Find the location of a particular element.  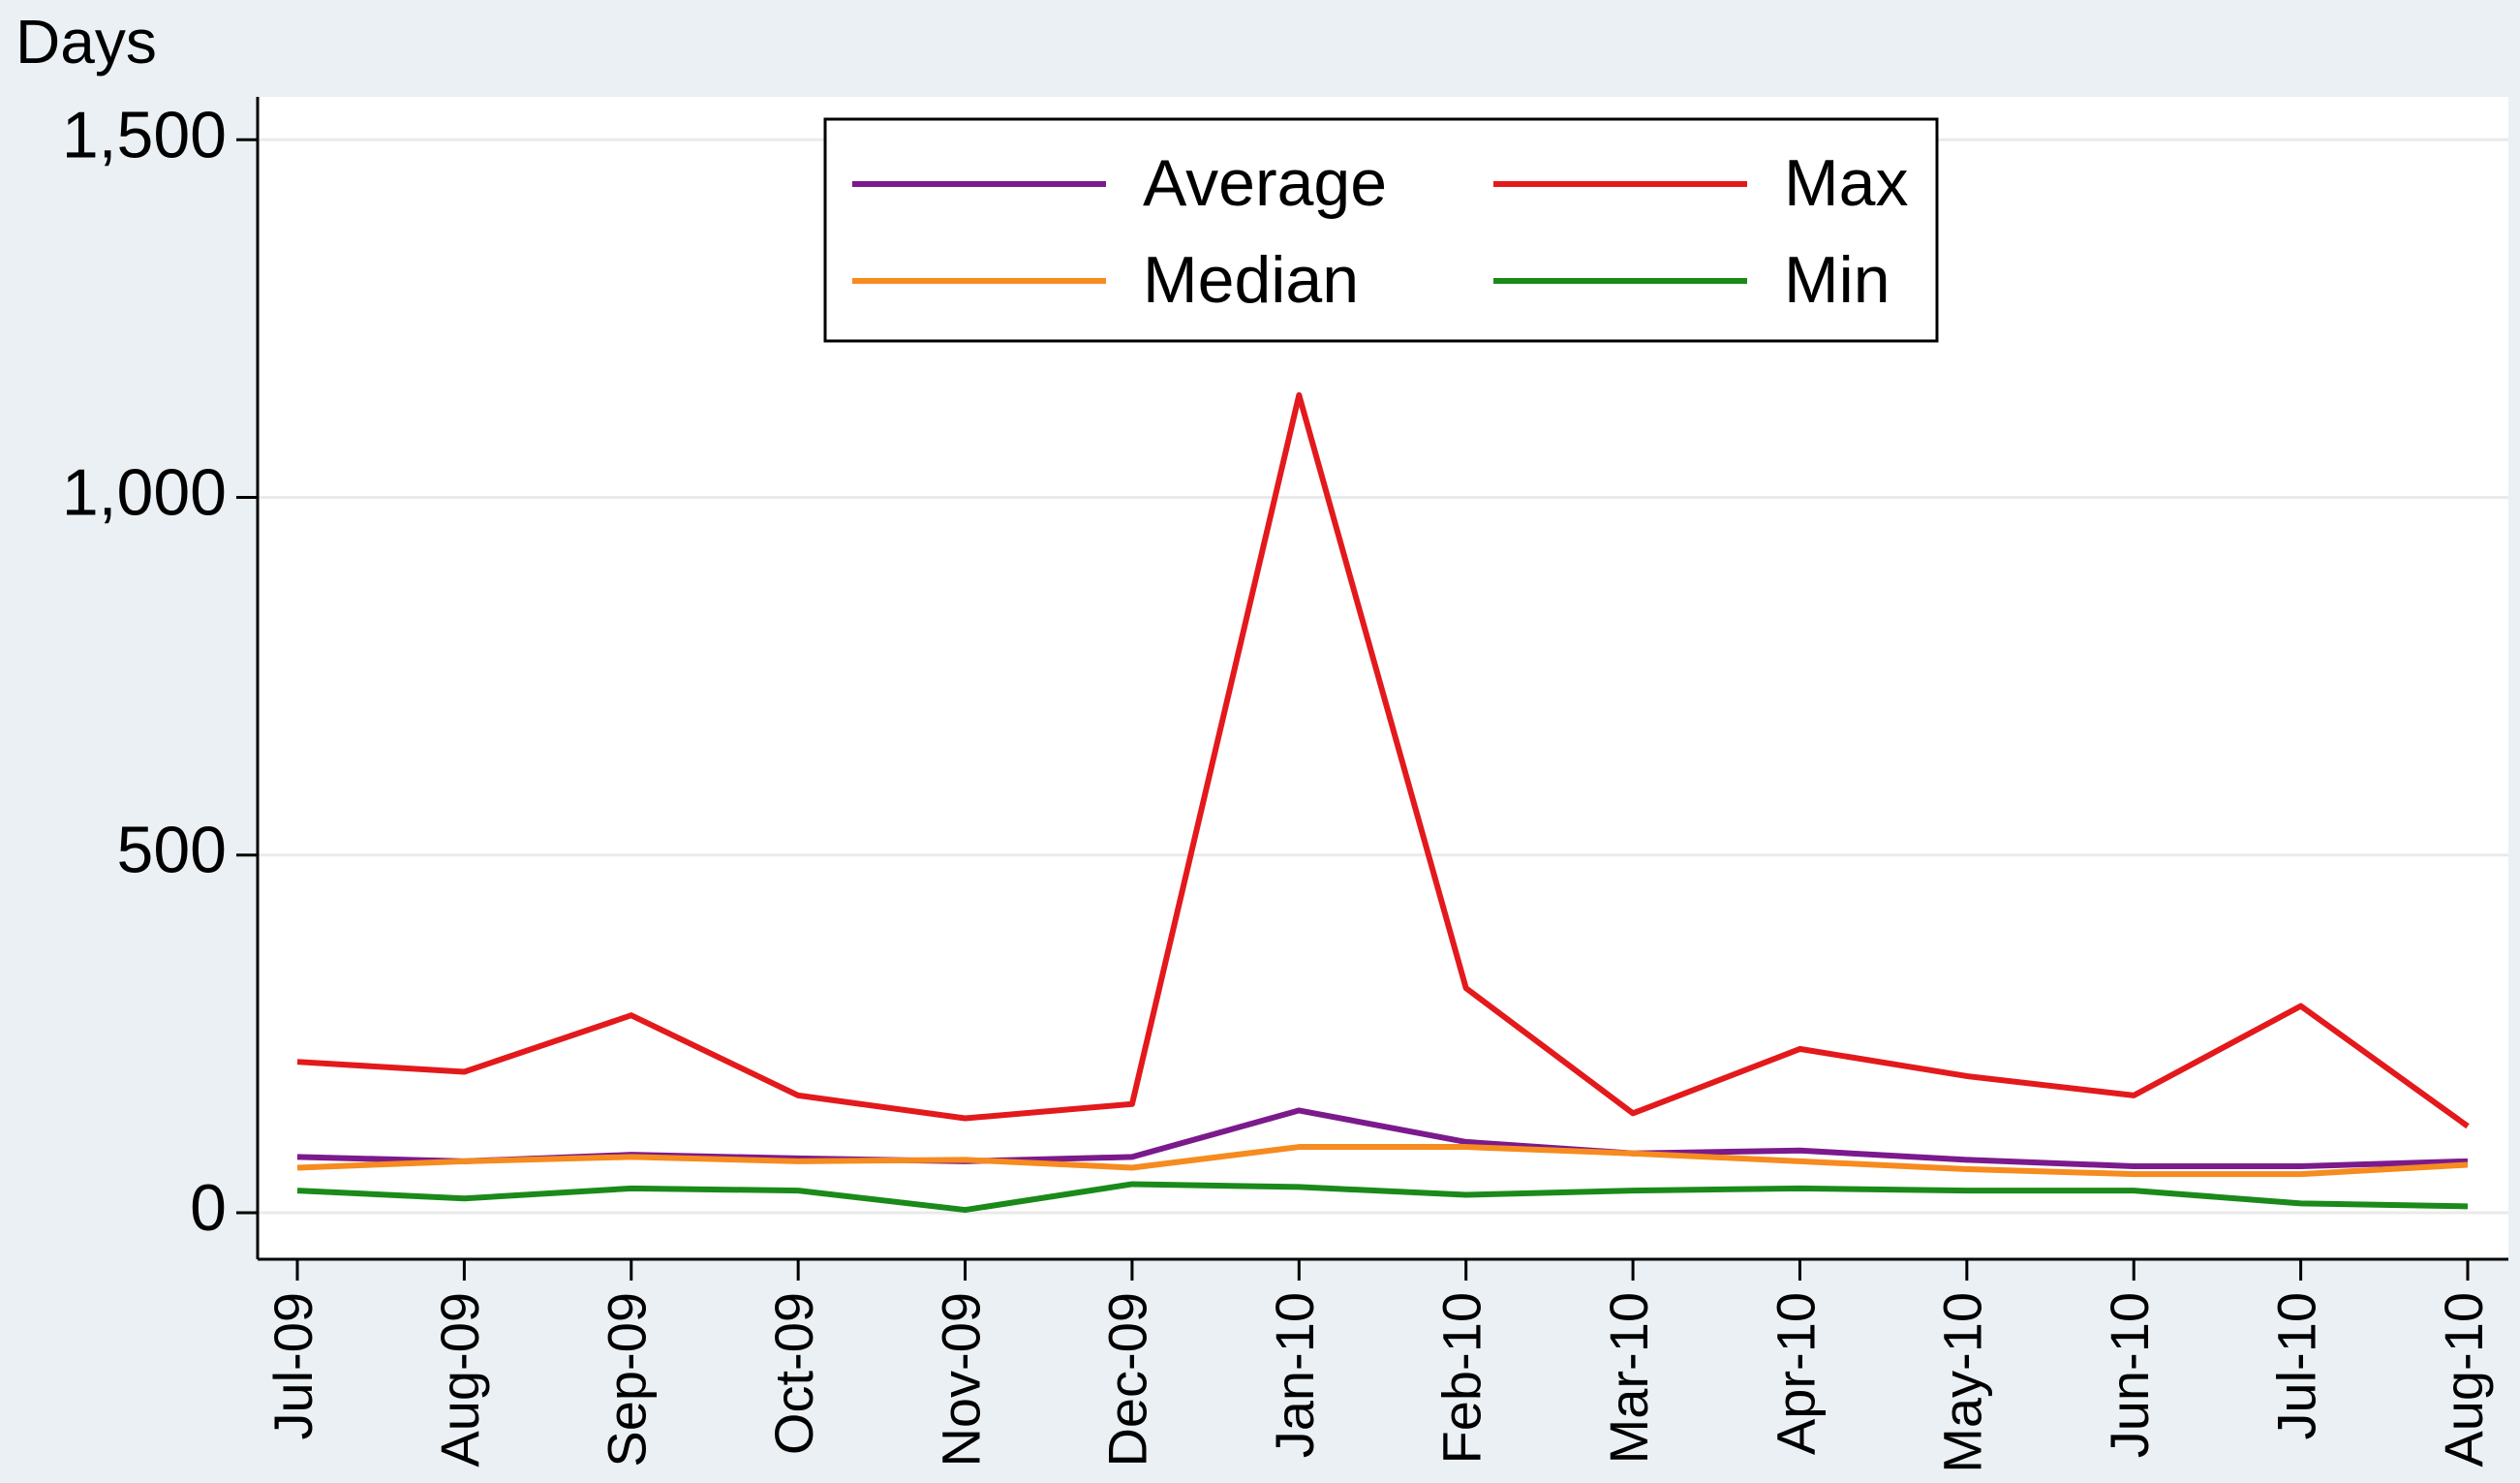

legend-label: Average is located at coordinates (1265, 183).